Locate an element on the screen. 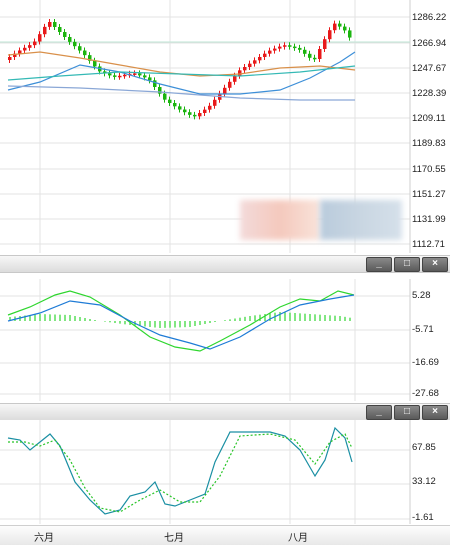 Image resolution: width=450 pixels, height=545 pixels. macd-axis-label: 5.28 is located at coordinates (421, 295).